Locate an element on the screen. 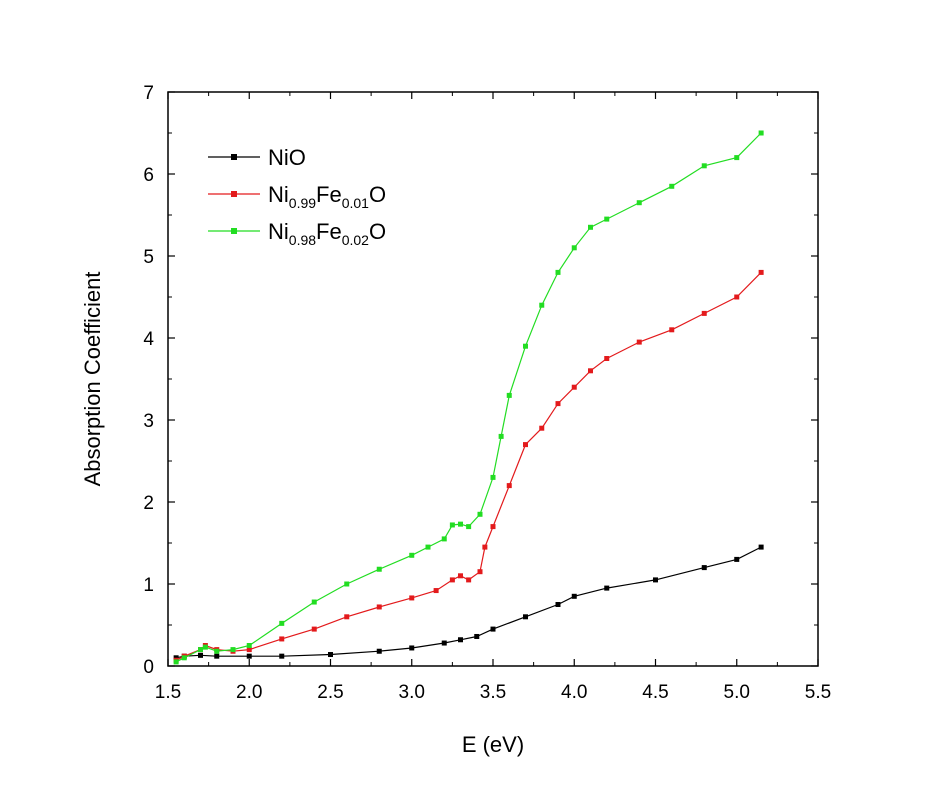 The width and height of the screenshot is (945, 796). y-tick-label: 0 is located at coordinates (148, 667).